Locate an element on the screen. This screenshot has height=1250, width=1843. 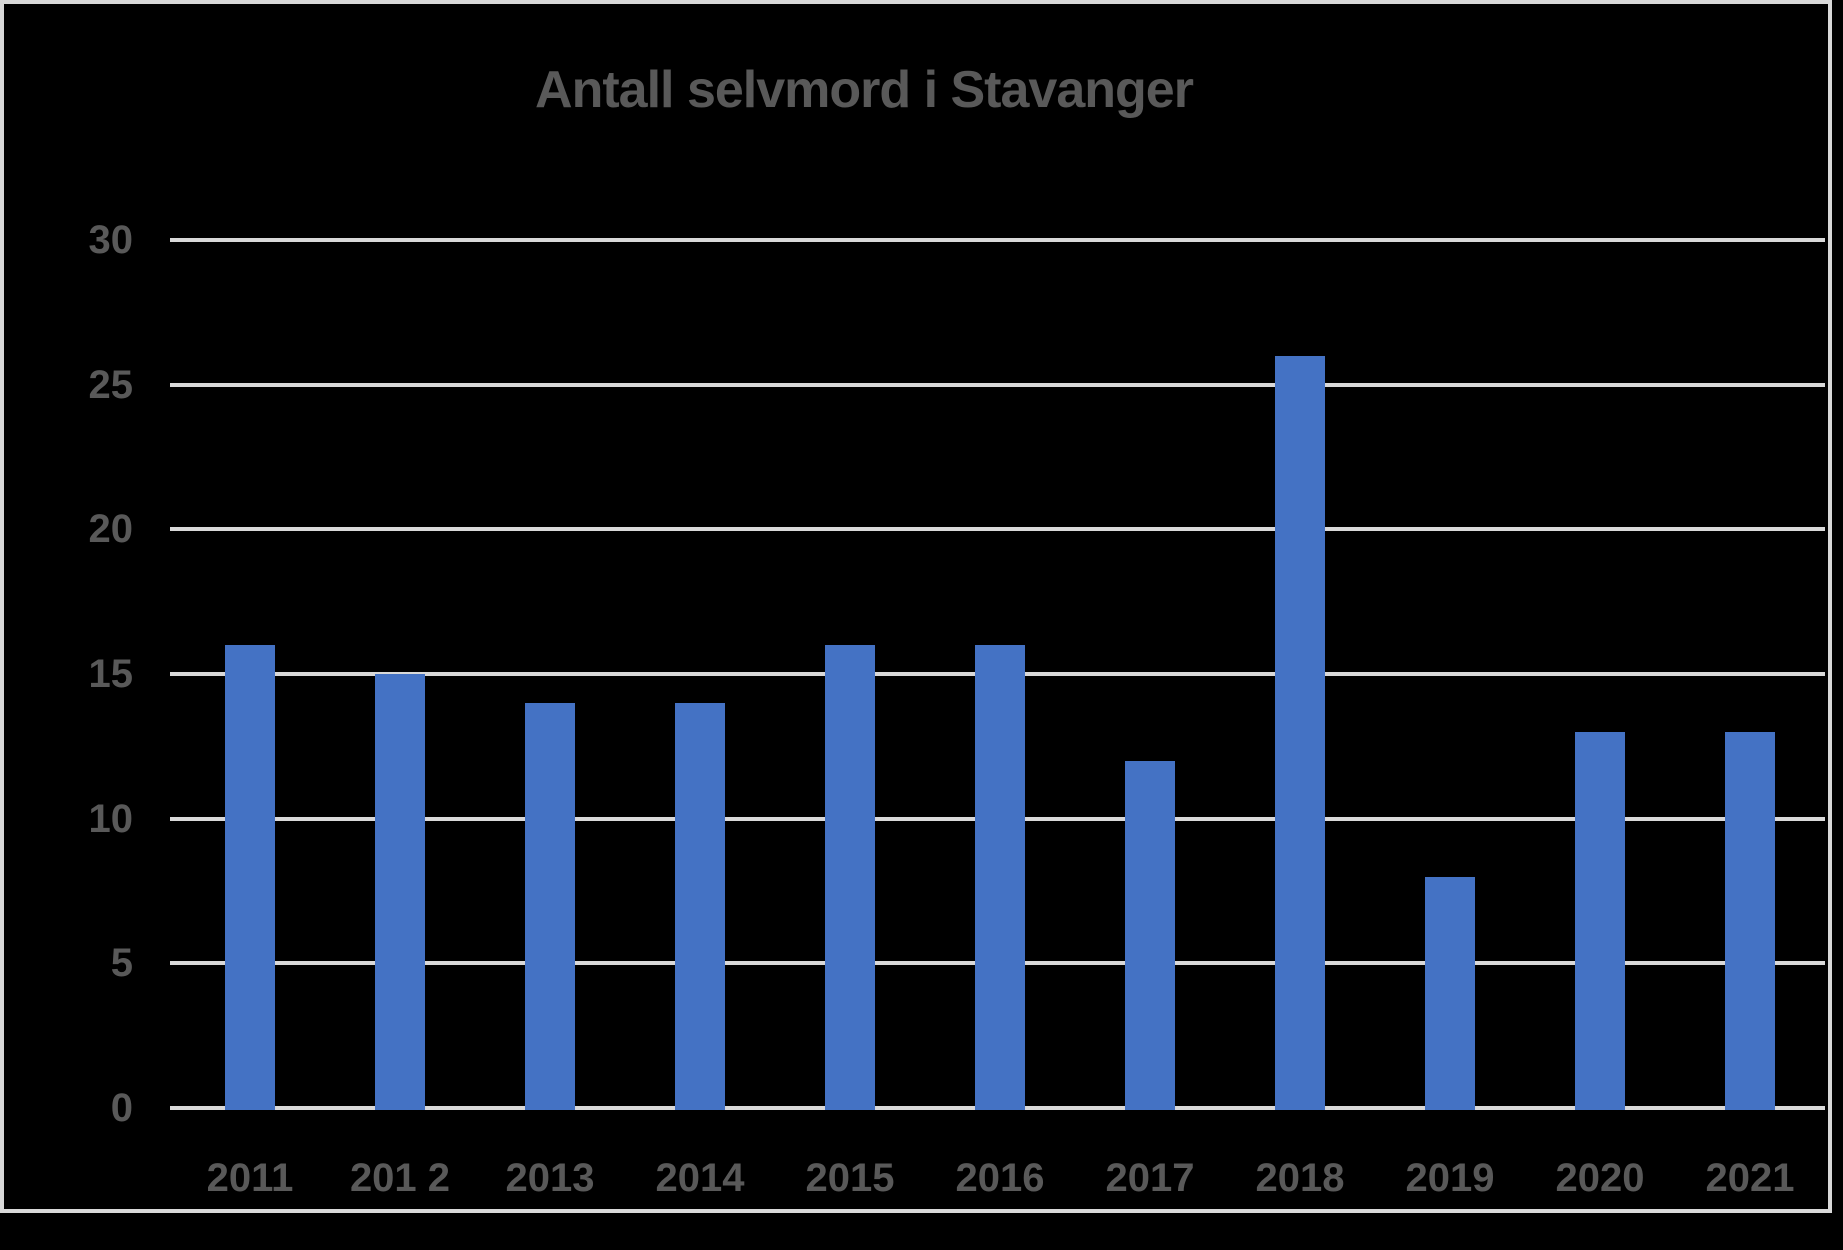
x-axis-tick-label: 2014 is located at coordinates (700, 1178).